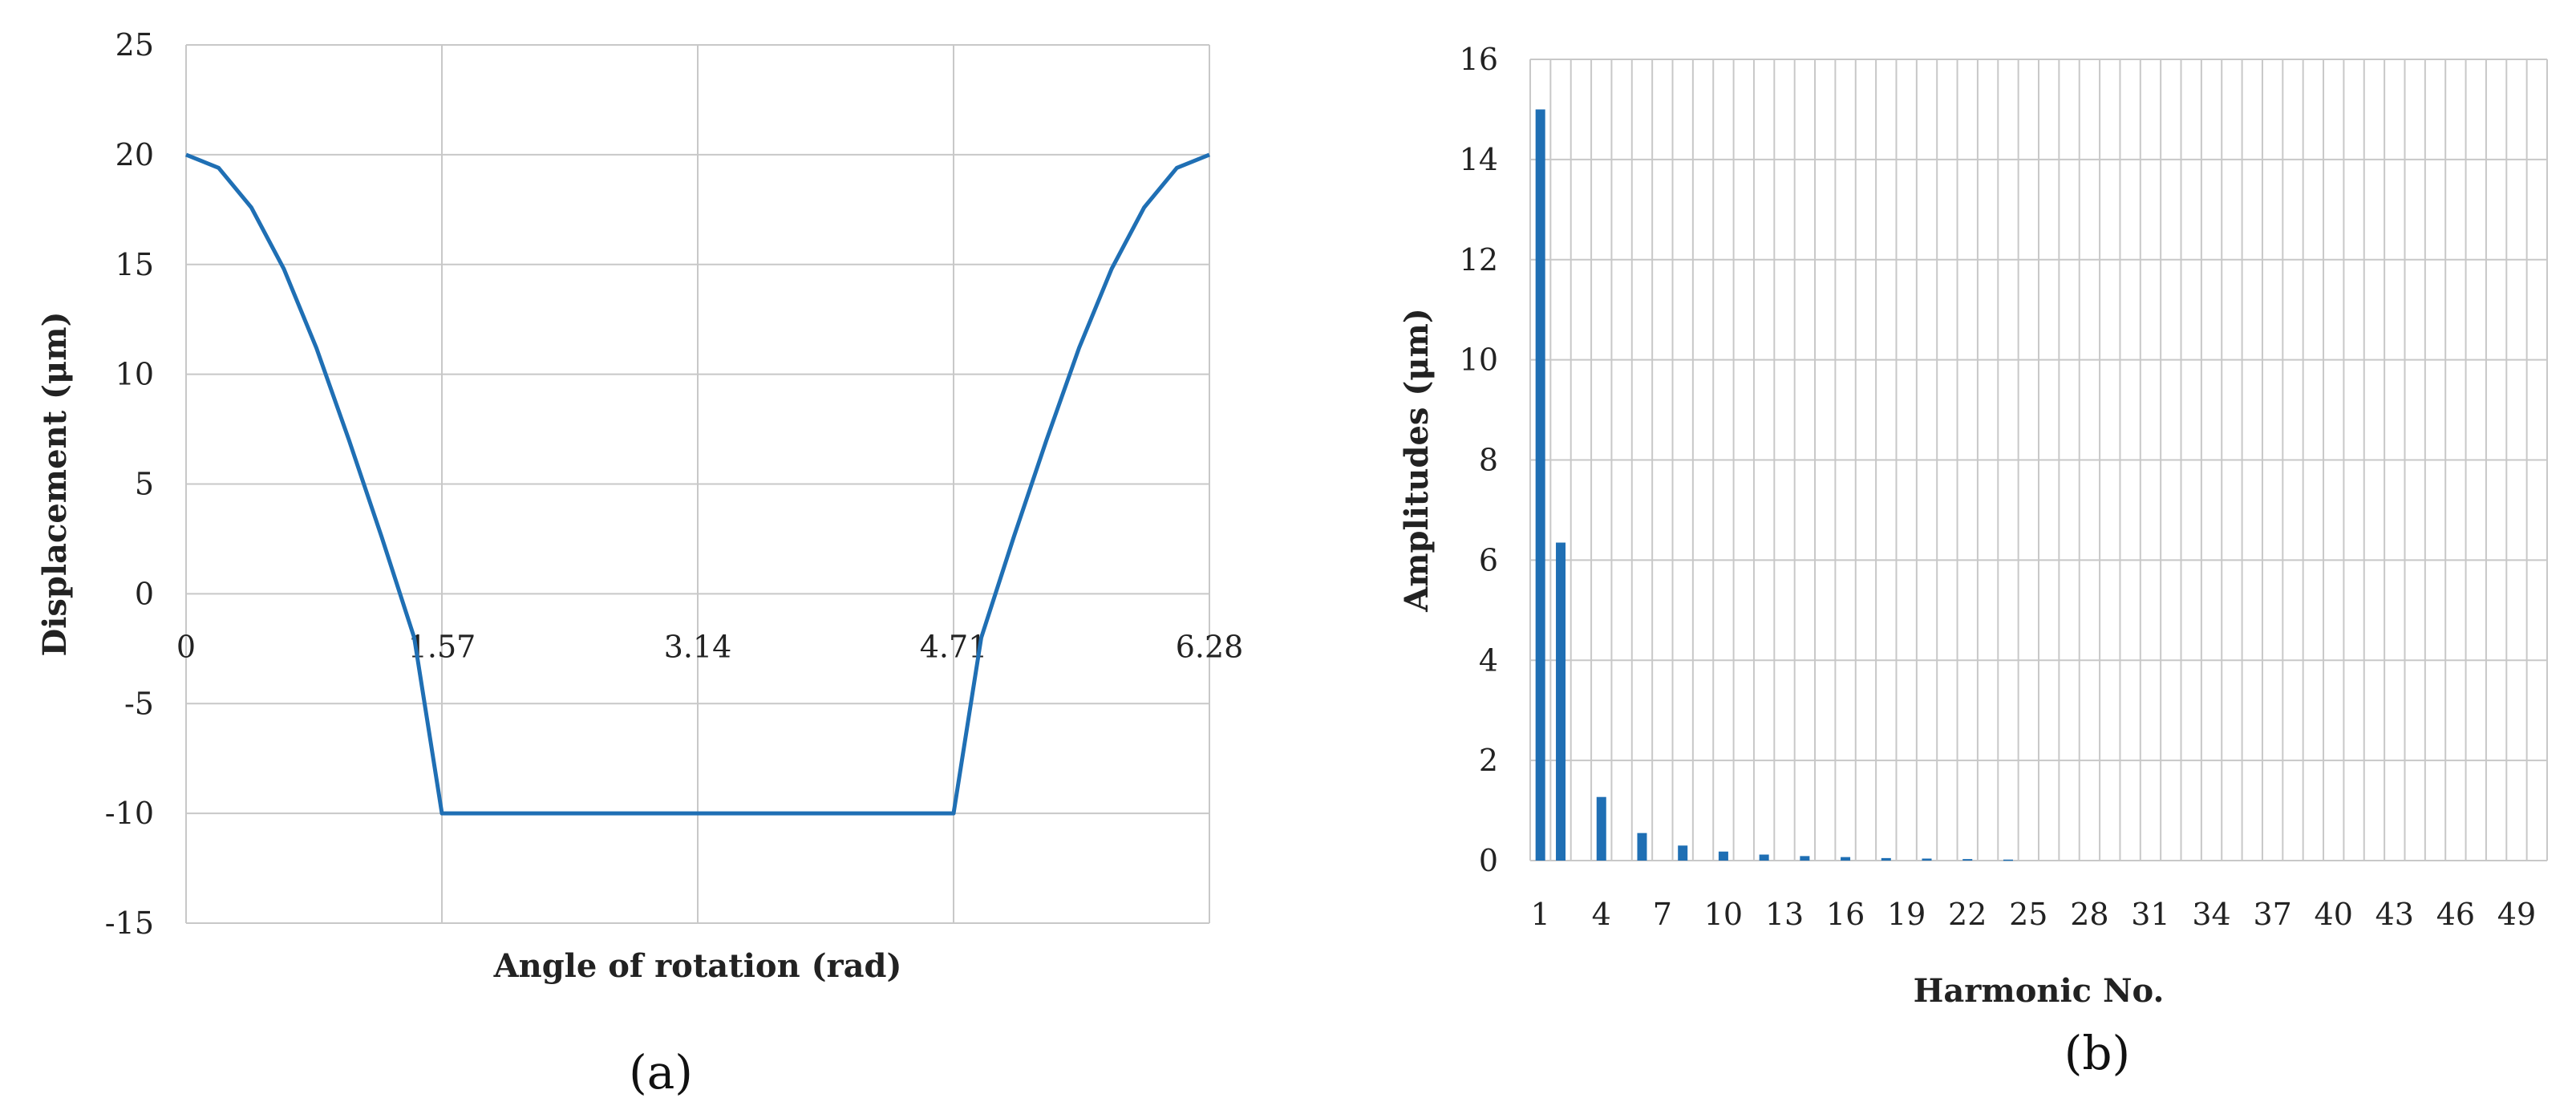  Describe the element at coordinates (1967, 914) in the screenshot. I see `chart-b-x-tick-label: 22` at that location.